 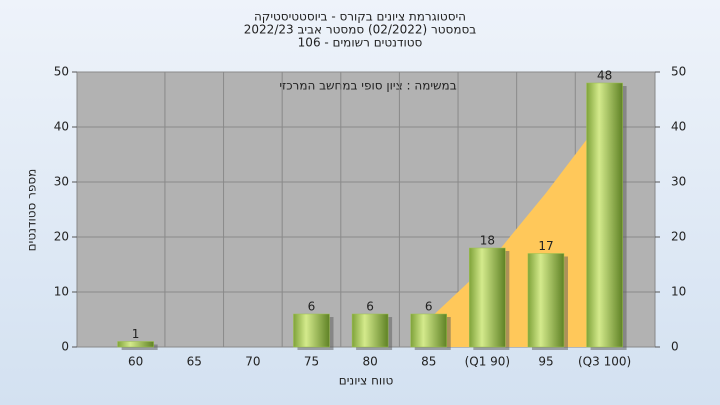 I want to click on x-tick-label: (Q3 100), so click(x=604, y=362).